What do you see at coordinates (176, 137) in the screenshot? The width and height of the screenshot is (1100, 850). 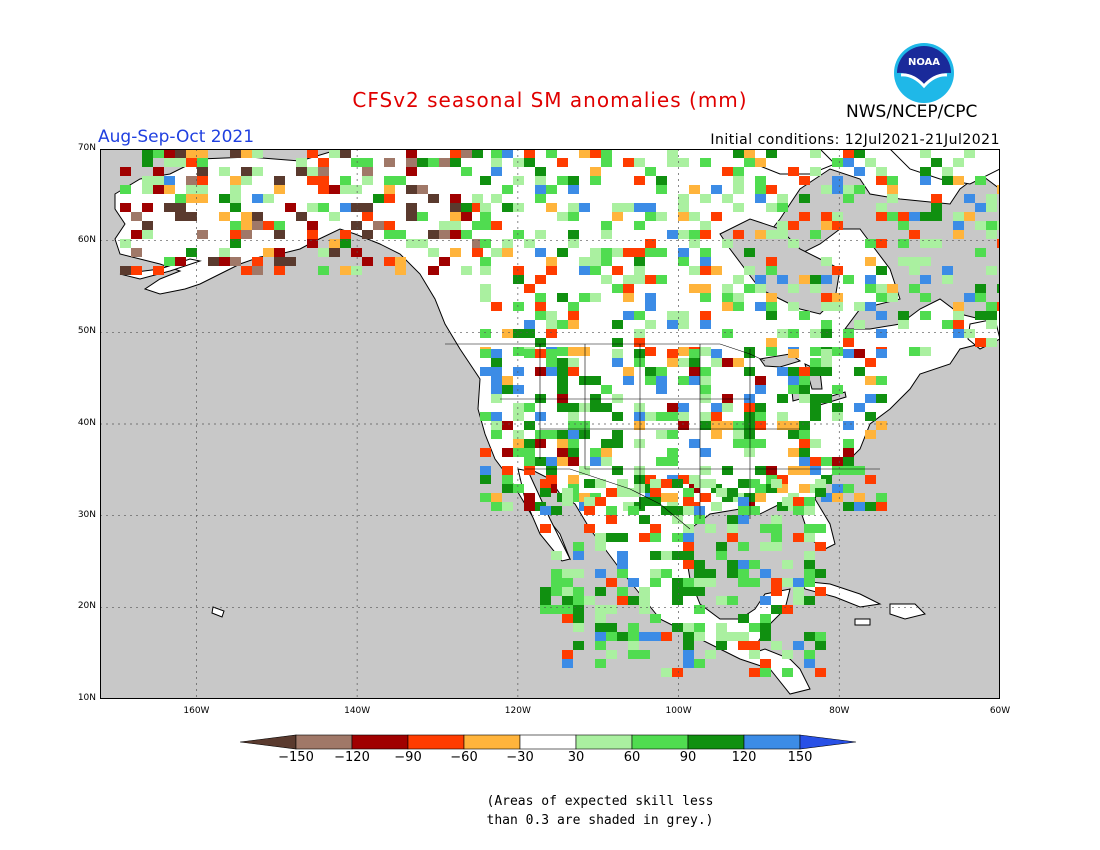 I see `forecast-period: Aug-Sep-Oct 2021` at bounding box center [176, 137].